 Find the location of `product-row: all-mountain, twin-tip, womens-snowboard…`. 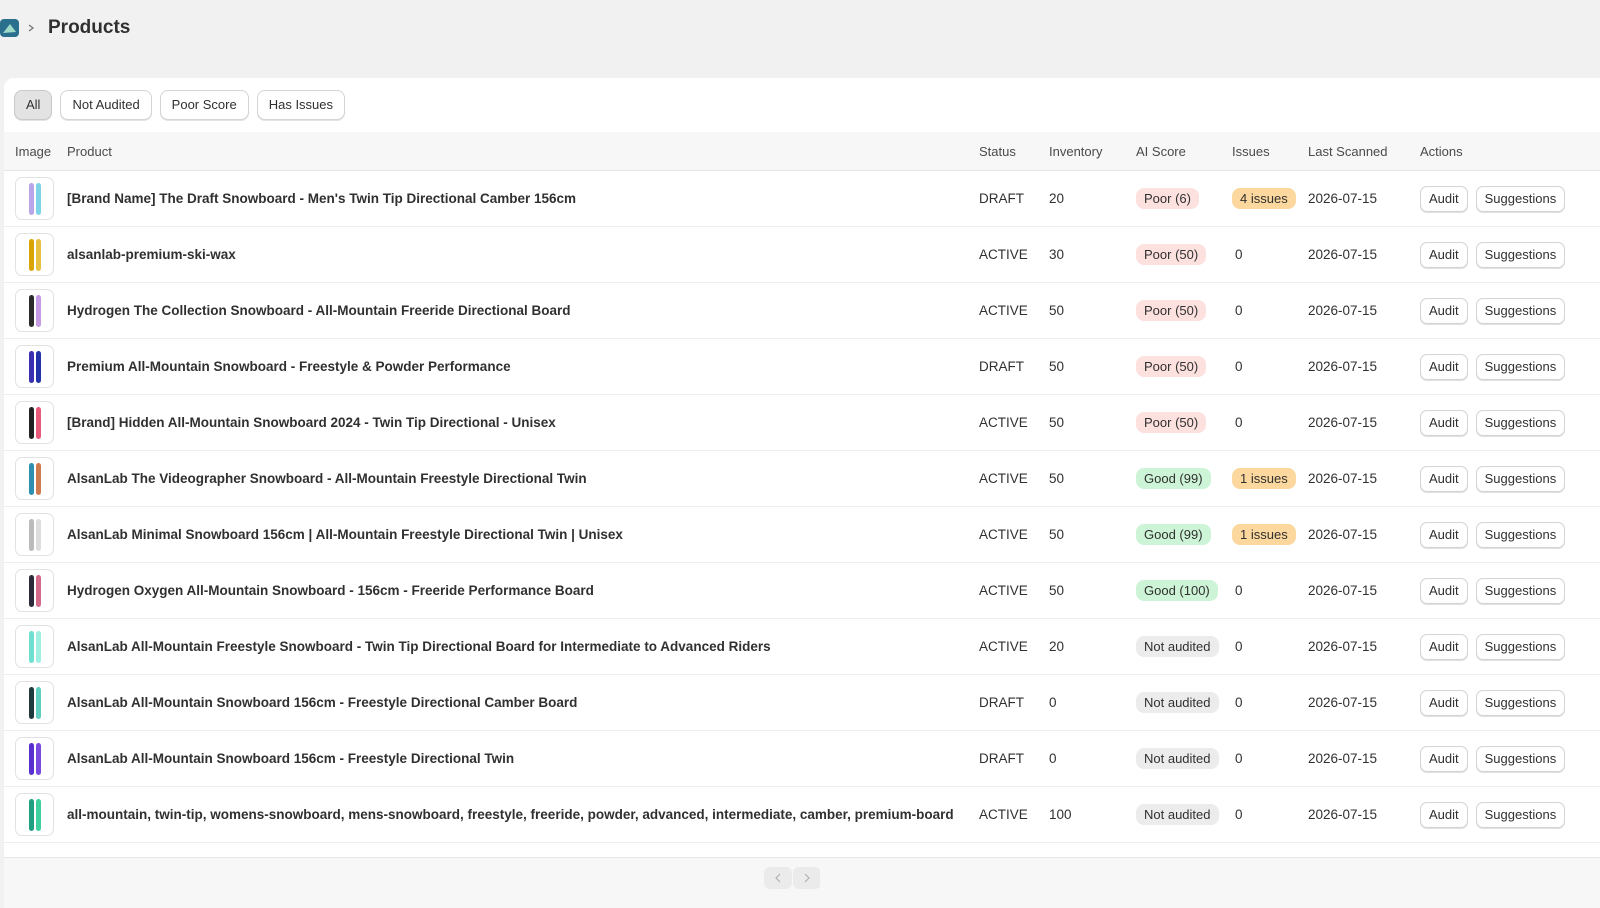

product-row: all-mountain, twin-tip, womens-snowboard… is located at coordinates (802, 815).